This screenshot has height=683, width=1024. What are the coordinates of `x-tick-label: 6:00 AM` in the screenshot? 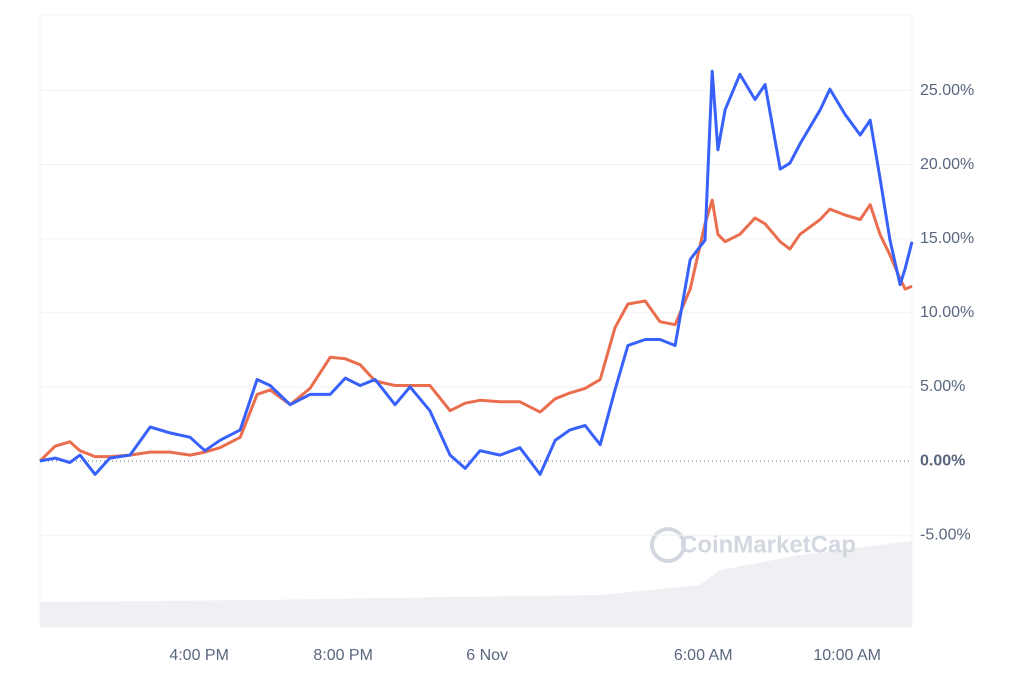 It's located at (703, 655).